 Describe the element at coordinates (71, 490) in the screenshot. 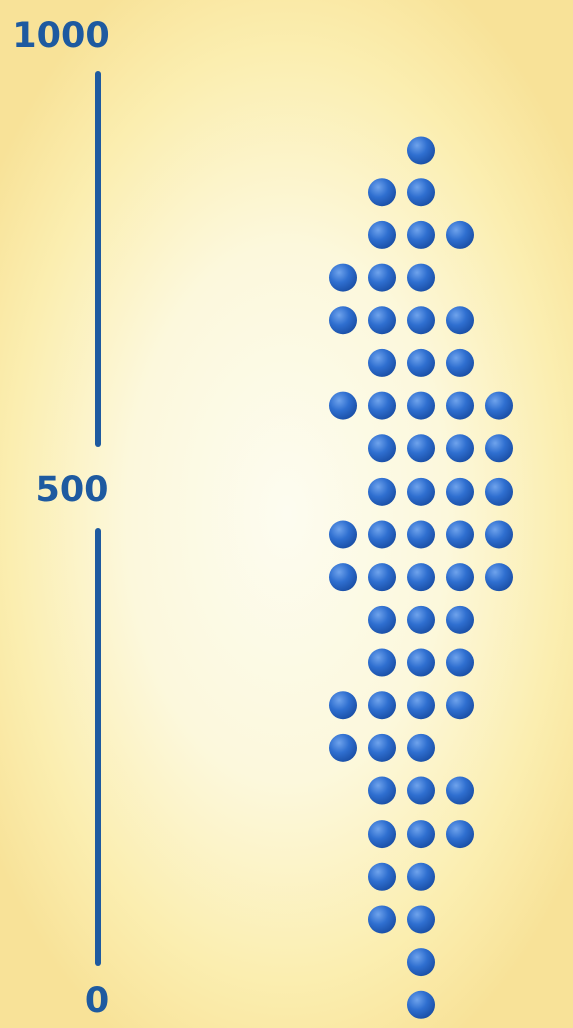

I see `y-tick-label-500: 500` at that location.